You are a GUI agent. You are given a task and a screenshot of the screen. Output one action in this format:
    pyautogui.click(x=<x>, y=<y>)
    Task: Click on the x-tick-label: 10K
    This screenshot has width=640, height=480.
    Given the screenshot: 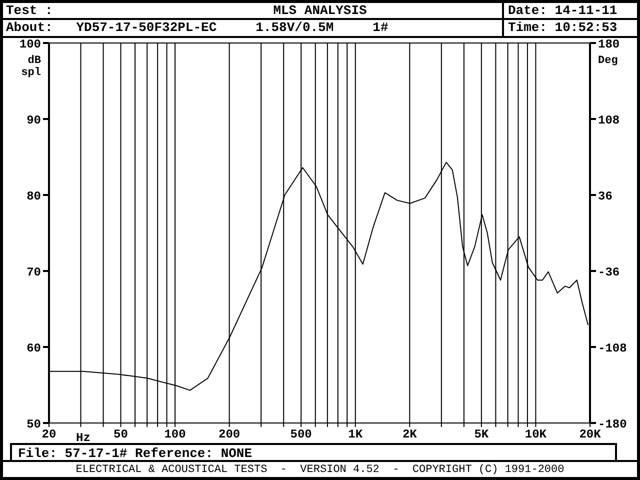 What is the action you would take?
    pyautogui.click(x=536, y=435)
    